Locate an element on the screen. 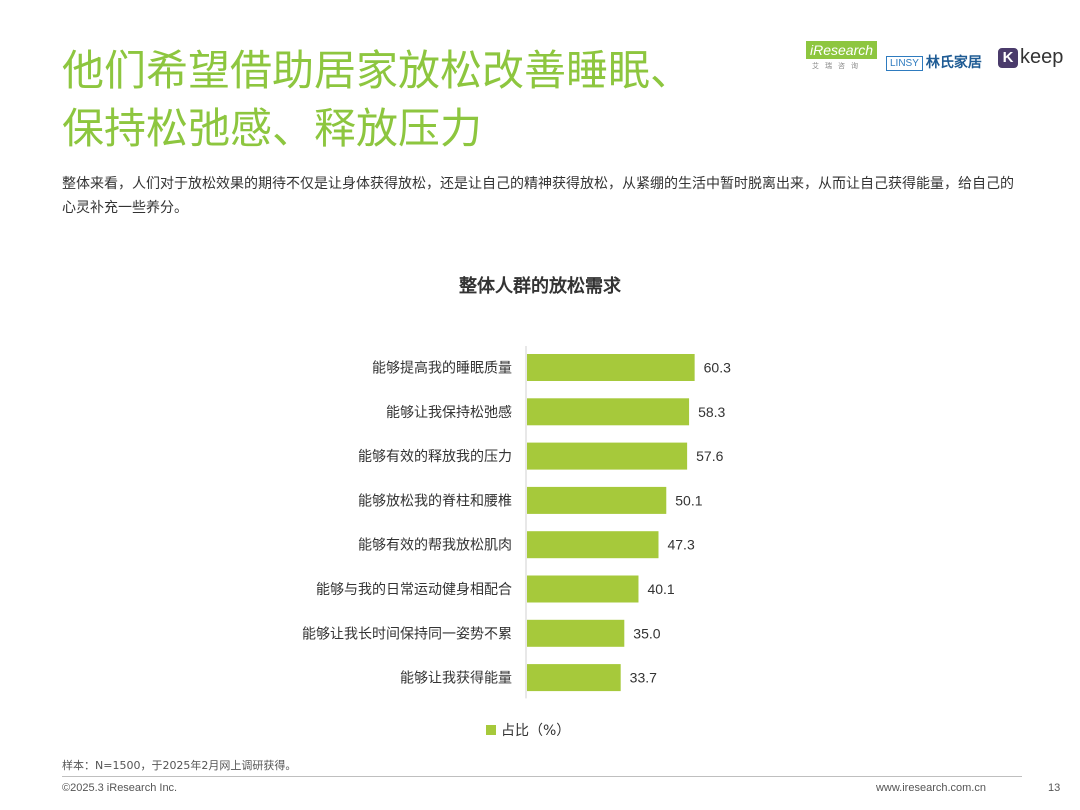 The width and height of the screenshot is (1080, 810). chart-legend: 占比（%） is located at coordinates (528, 730).